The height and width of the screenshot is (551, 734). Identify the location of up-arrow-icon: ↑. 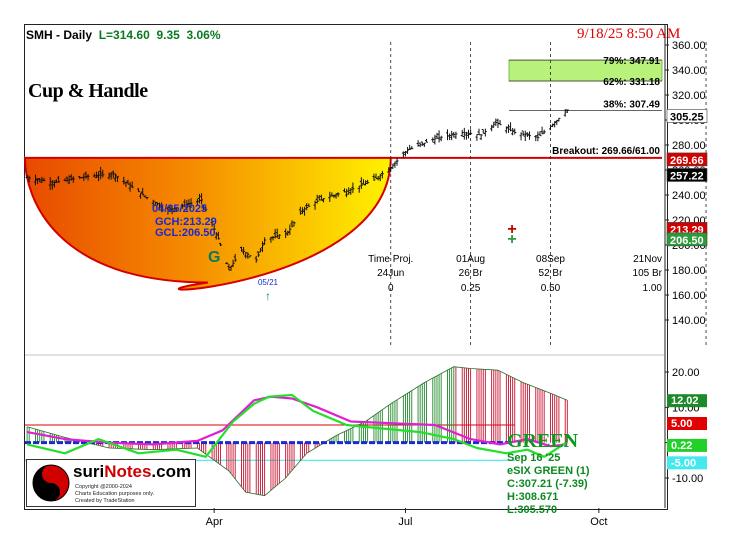
(268, 296).